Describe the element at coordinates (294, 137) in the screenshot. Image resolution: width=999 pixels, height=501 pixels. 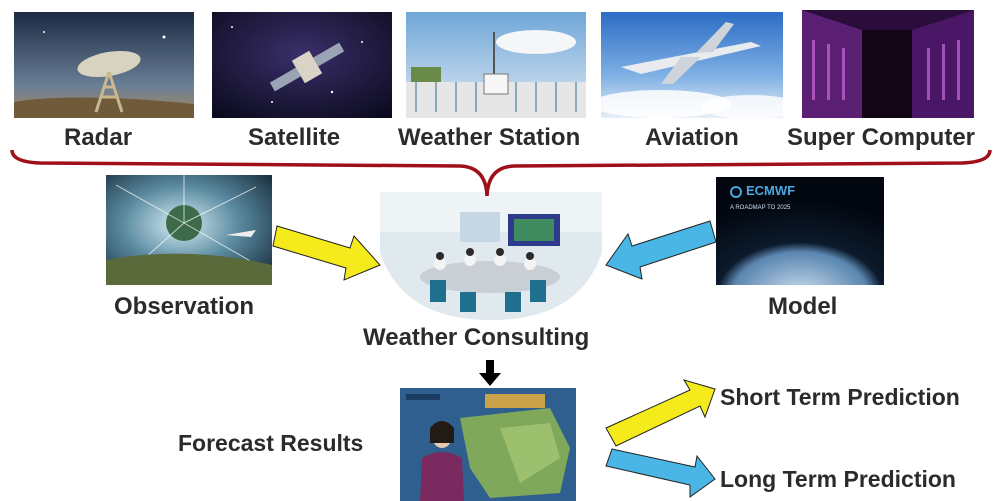
I see `satellite-label: Satellite` at that location.